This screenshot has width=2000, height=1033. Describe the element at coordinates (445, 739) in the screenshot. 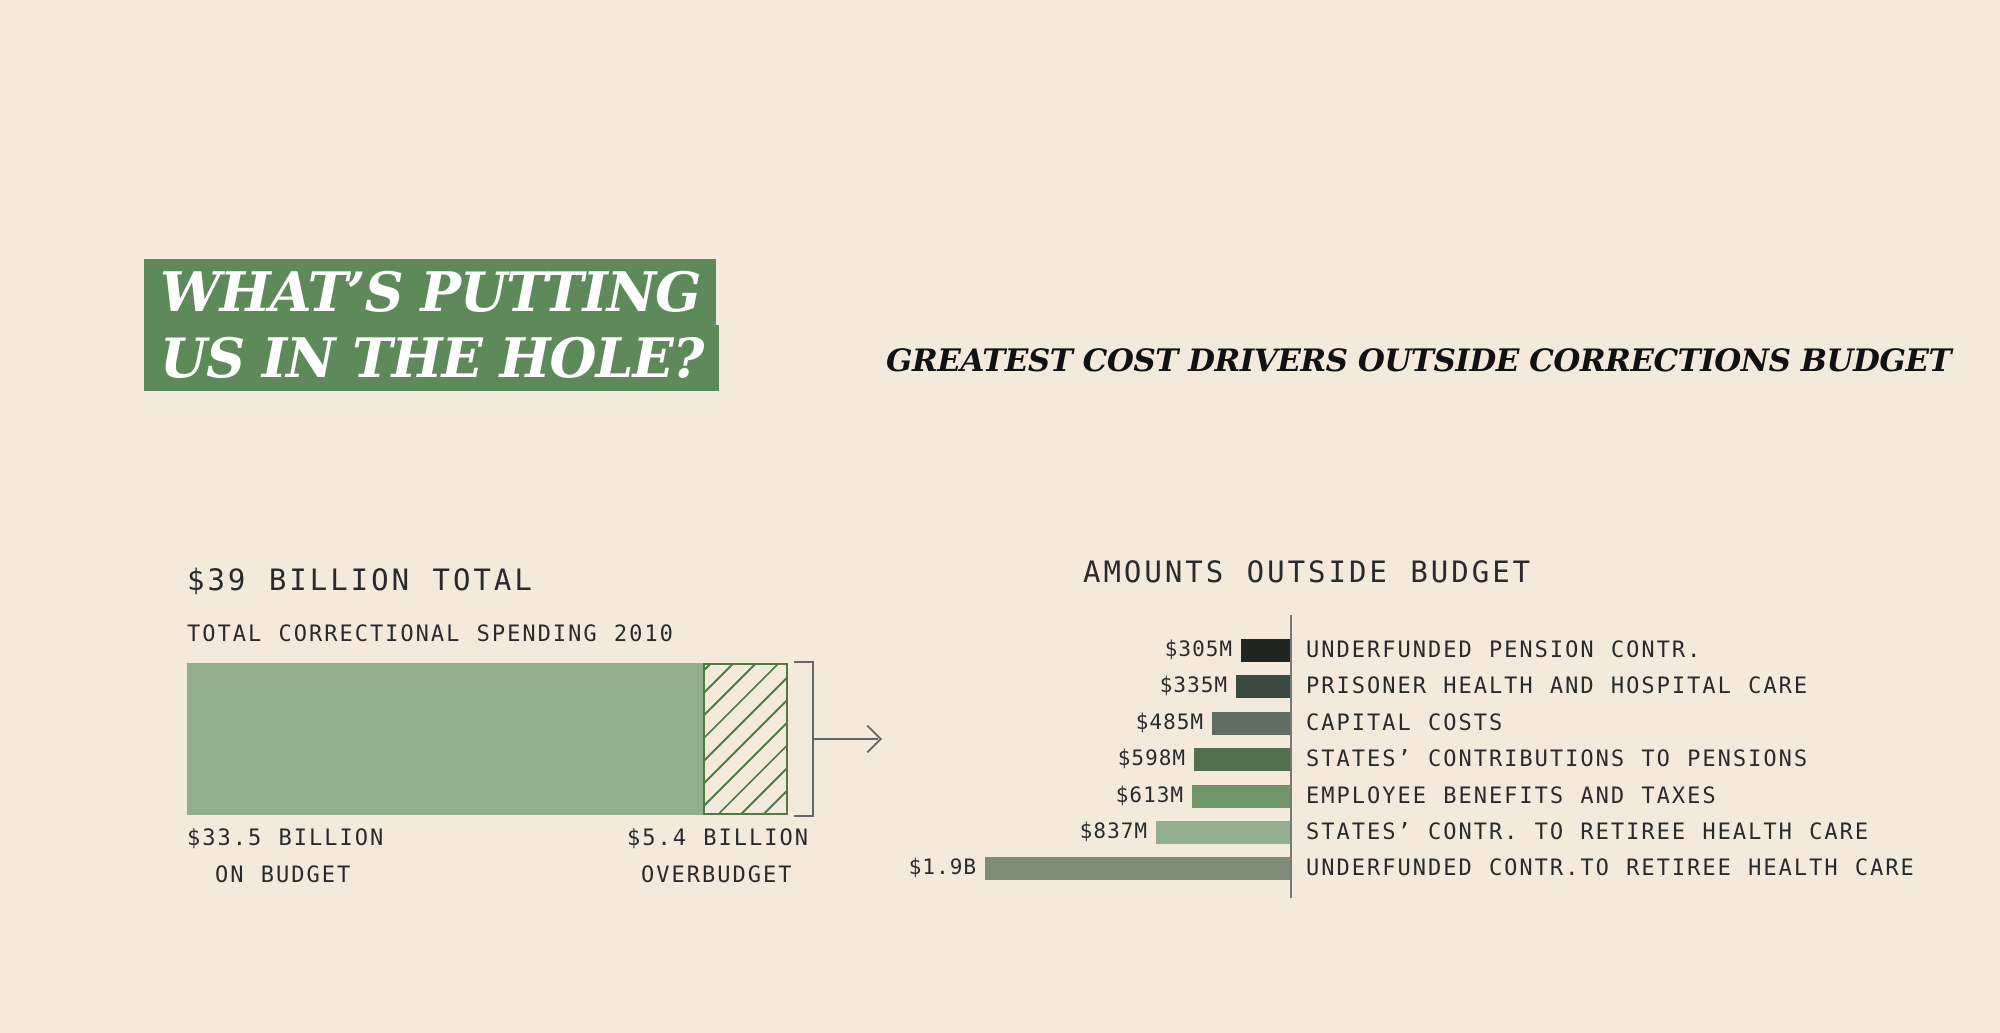

I see `on-budget-bar` at that location.